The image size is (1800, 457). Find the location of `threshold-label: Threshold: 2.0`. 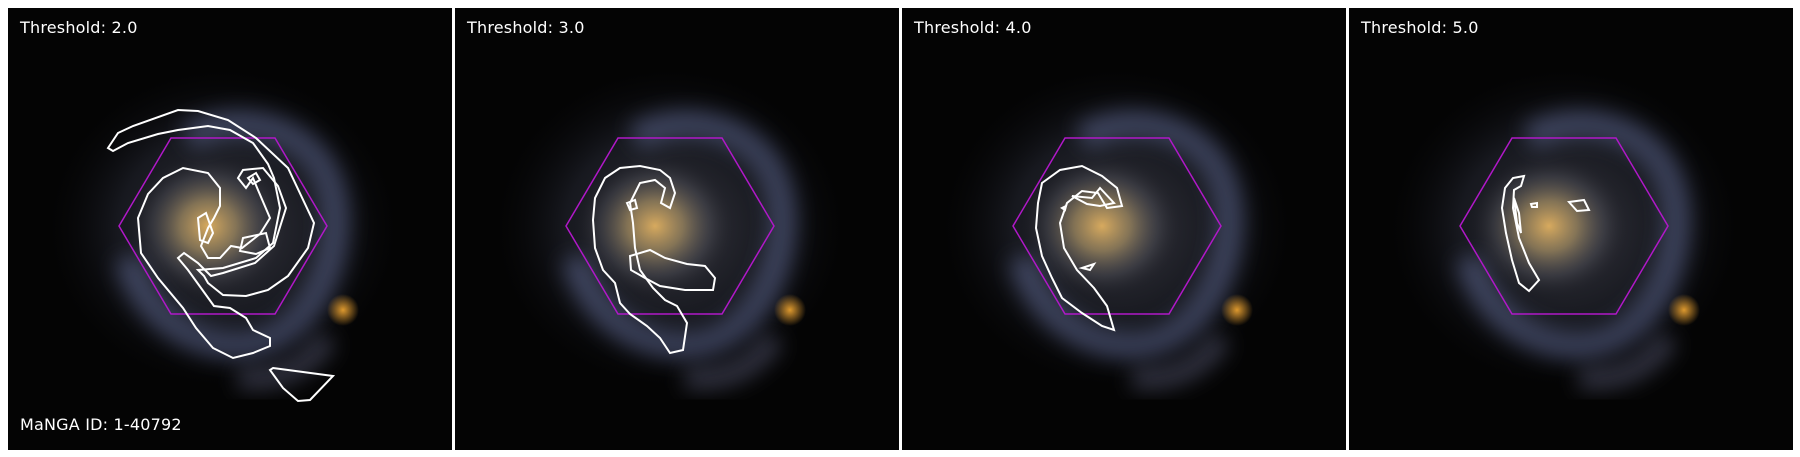

threshold-label: Threshold: 2.0 is located at coordinates (79, 27).